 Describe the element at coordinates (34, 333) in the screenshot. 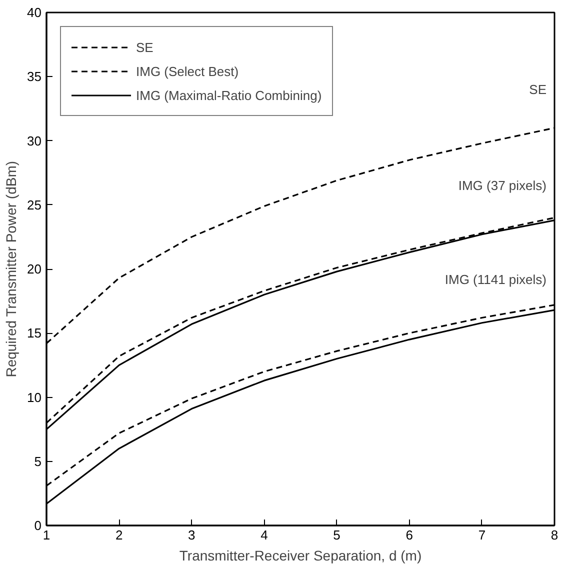

I see `y-tick-label: 15` at that location.